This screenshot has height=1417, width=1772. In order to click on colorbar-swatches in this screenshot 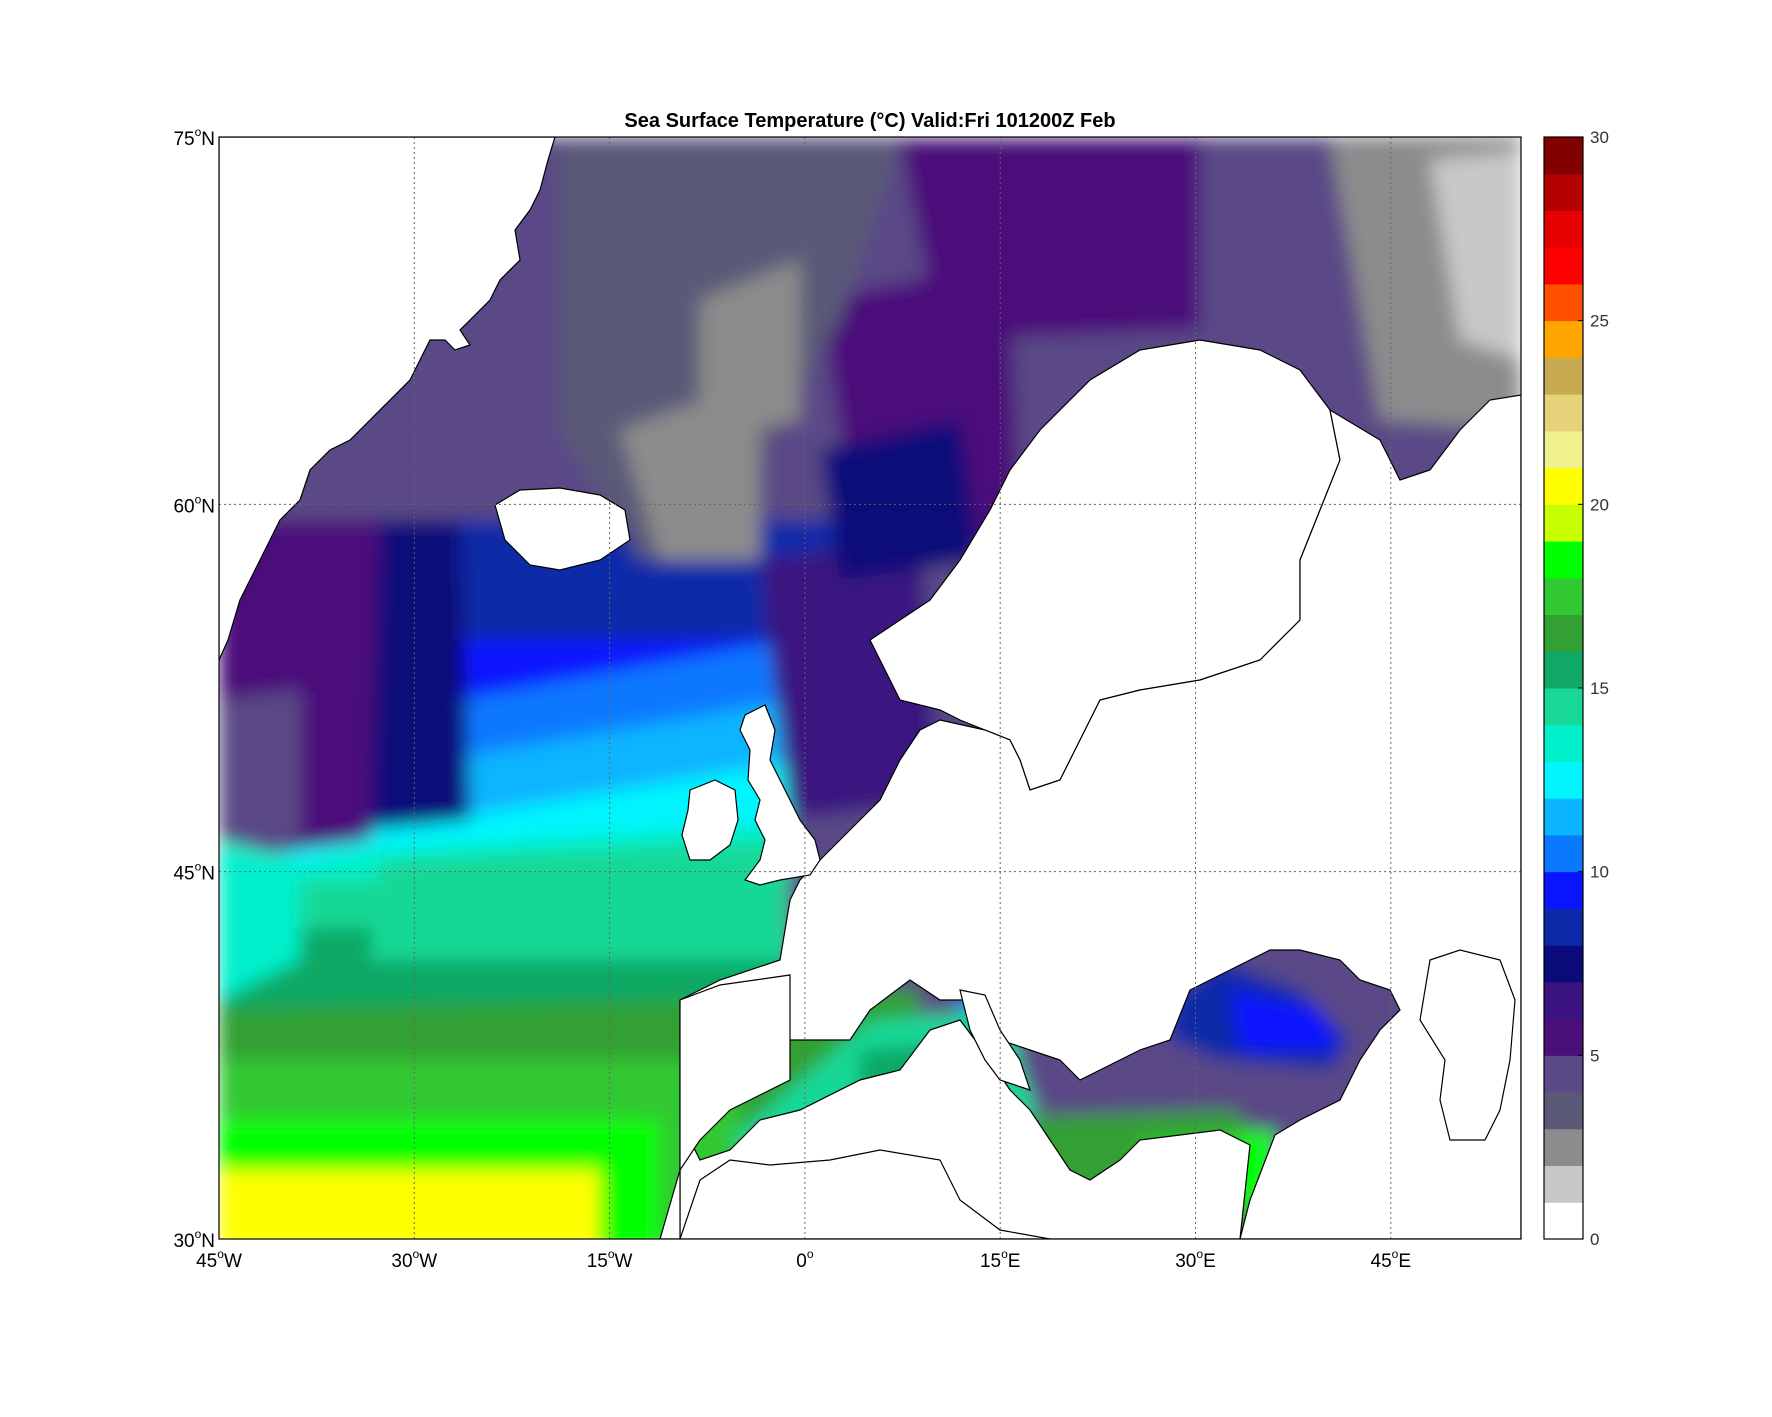, I will do `click(1563, 688)`.